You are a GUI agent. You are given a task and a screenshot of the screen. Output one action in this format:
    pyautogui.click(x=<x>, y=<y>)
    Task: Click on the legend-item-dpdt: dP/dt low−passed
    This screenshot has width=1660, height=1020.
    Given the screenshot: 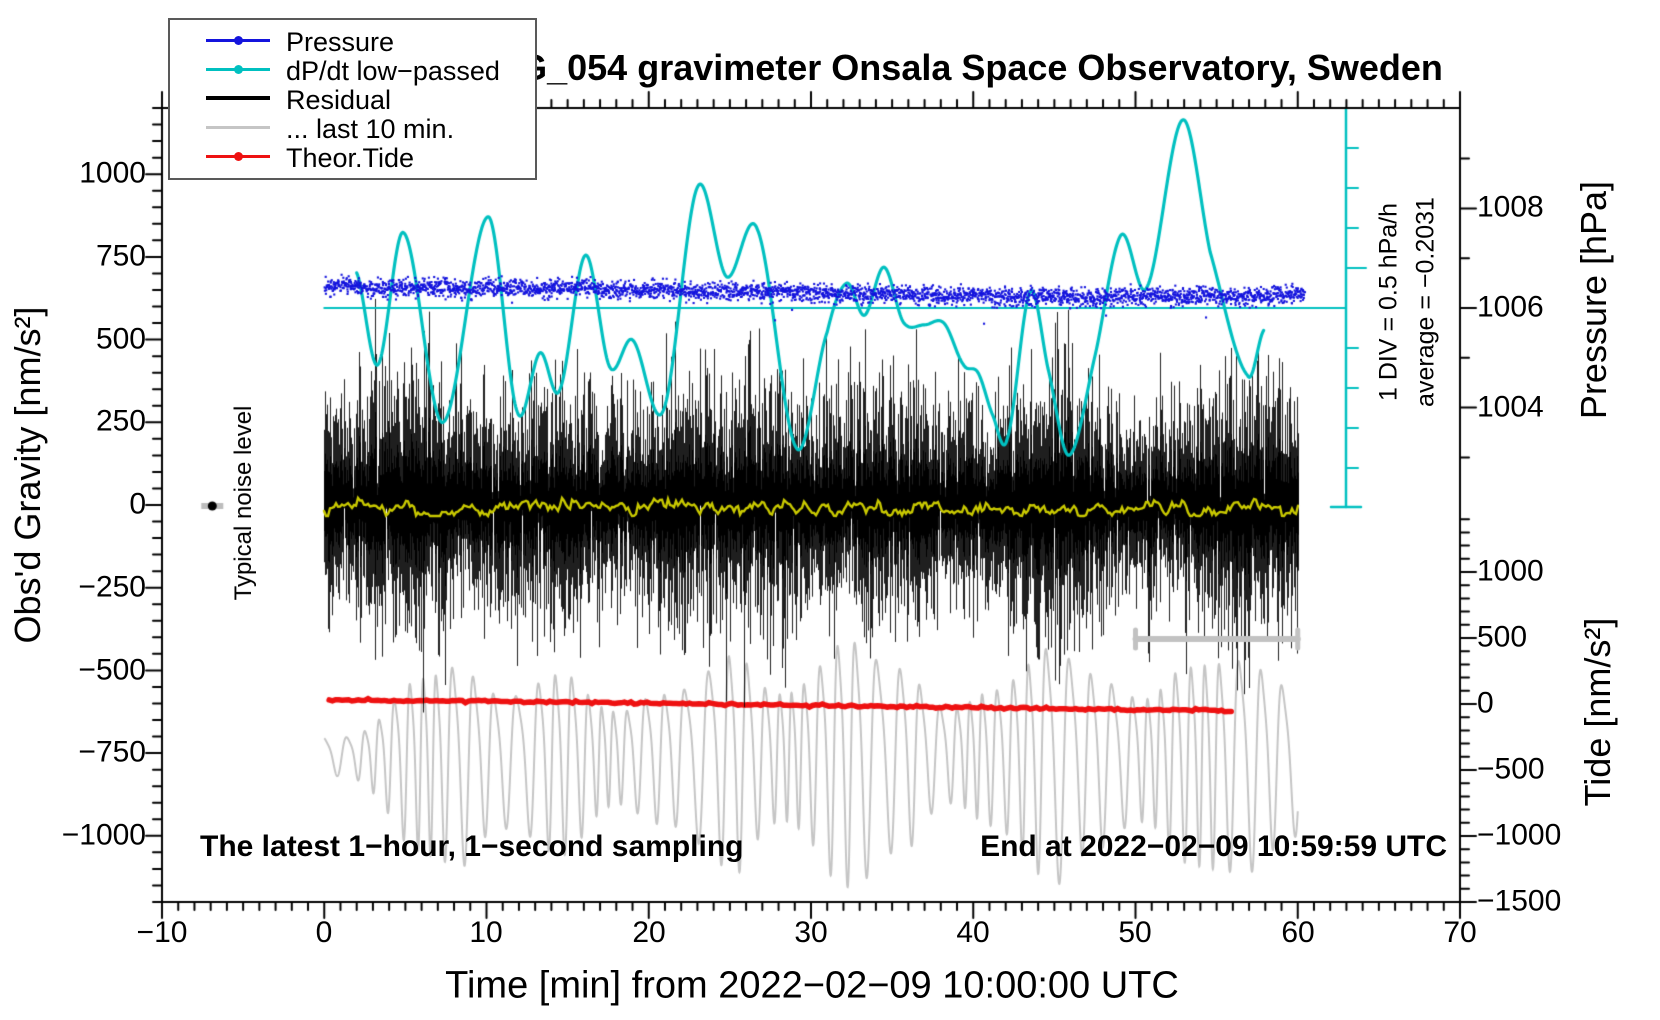 What is the action you would take?
    pyautogui.click(x=352, y=70)
    